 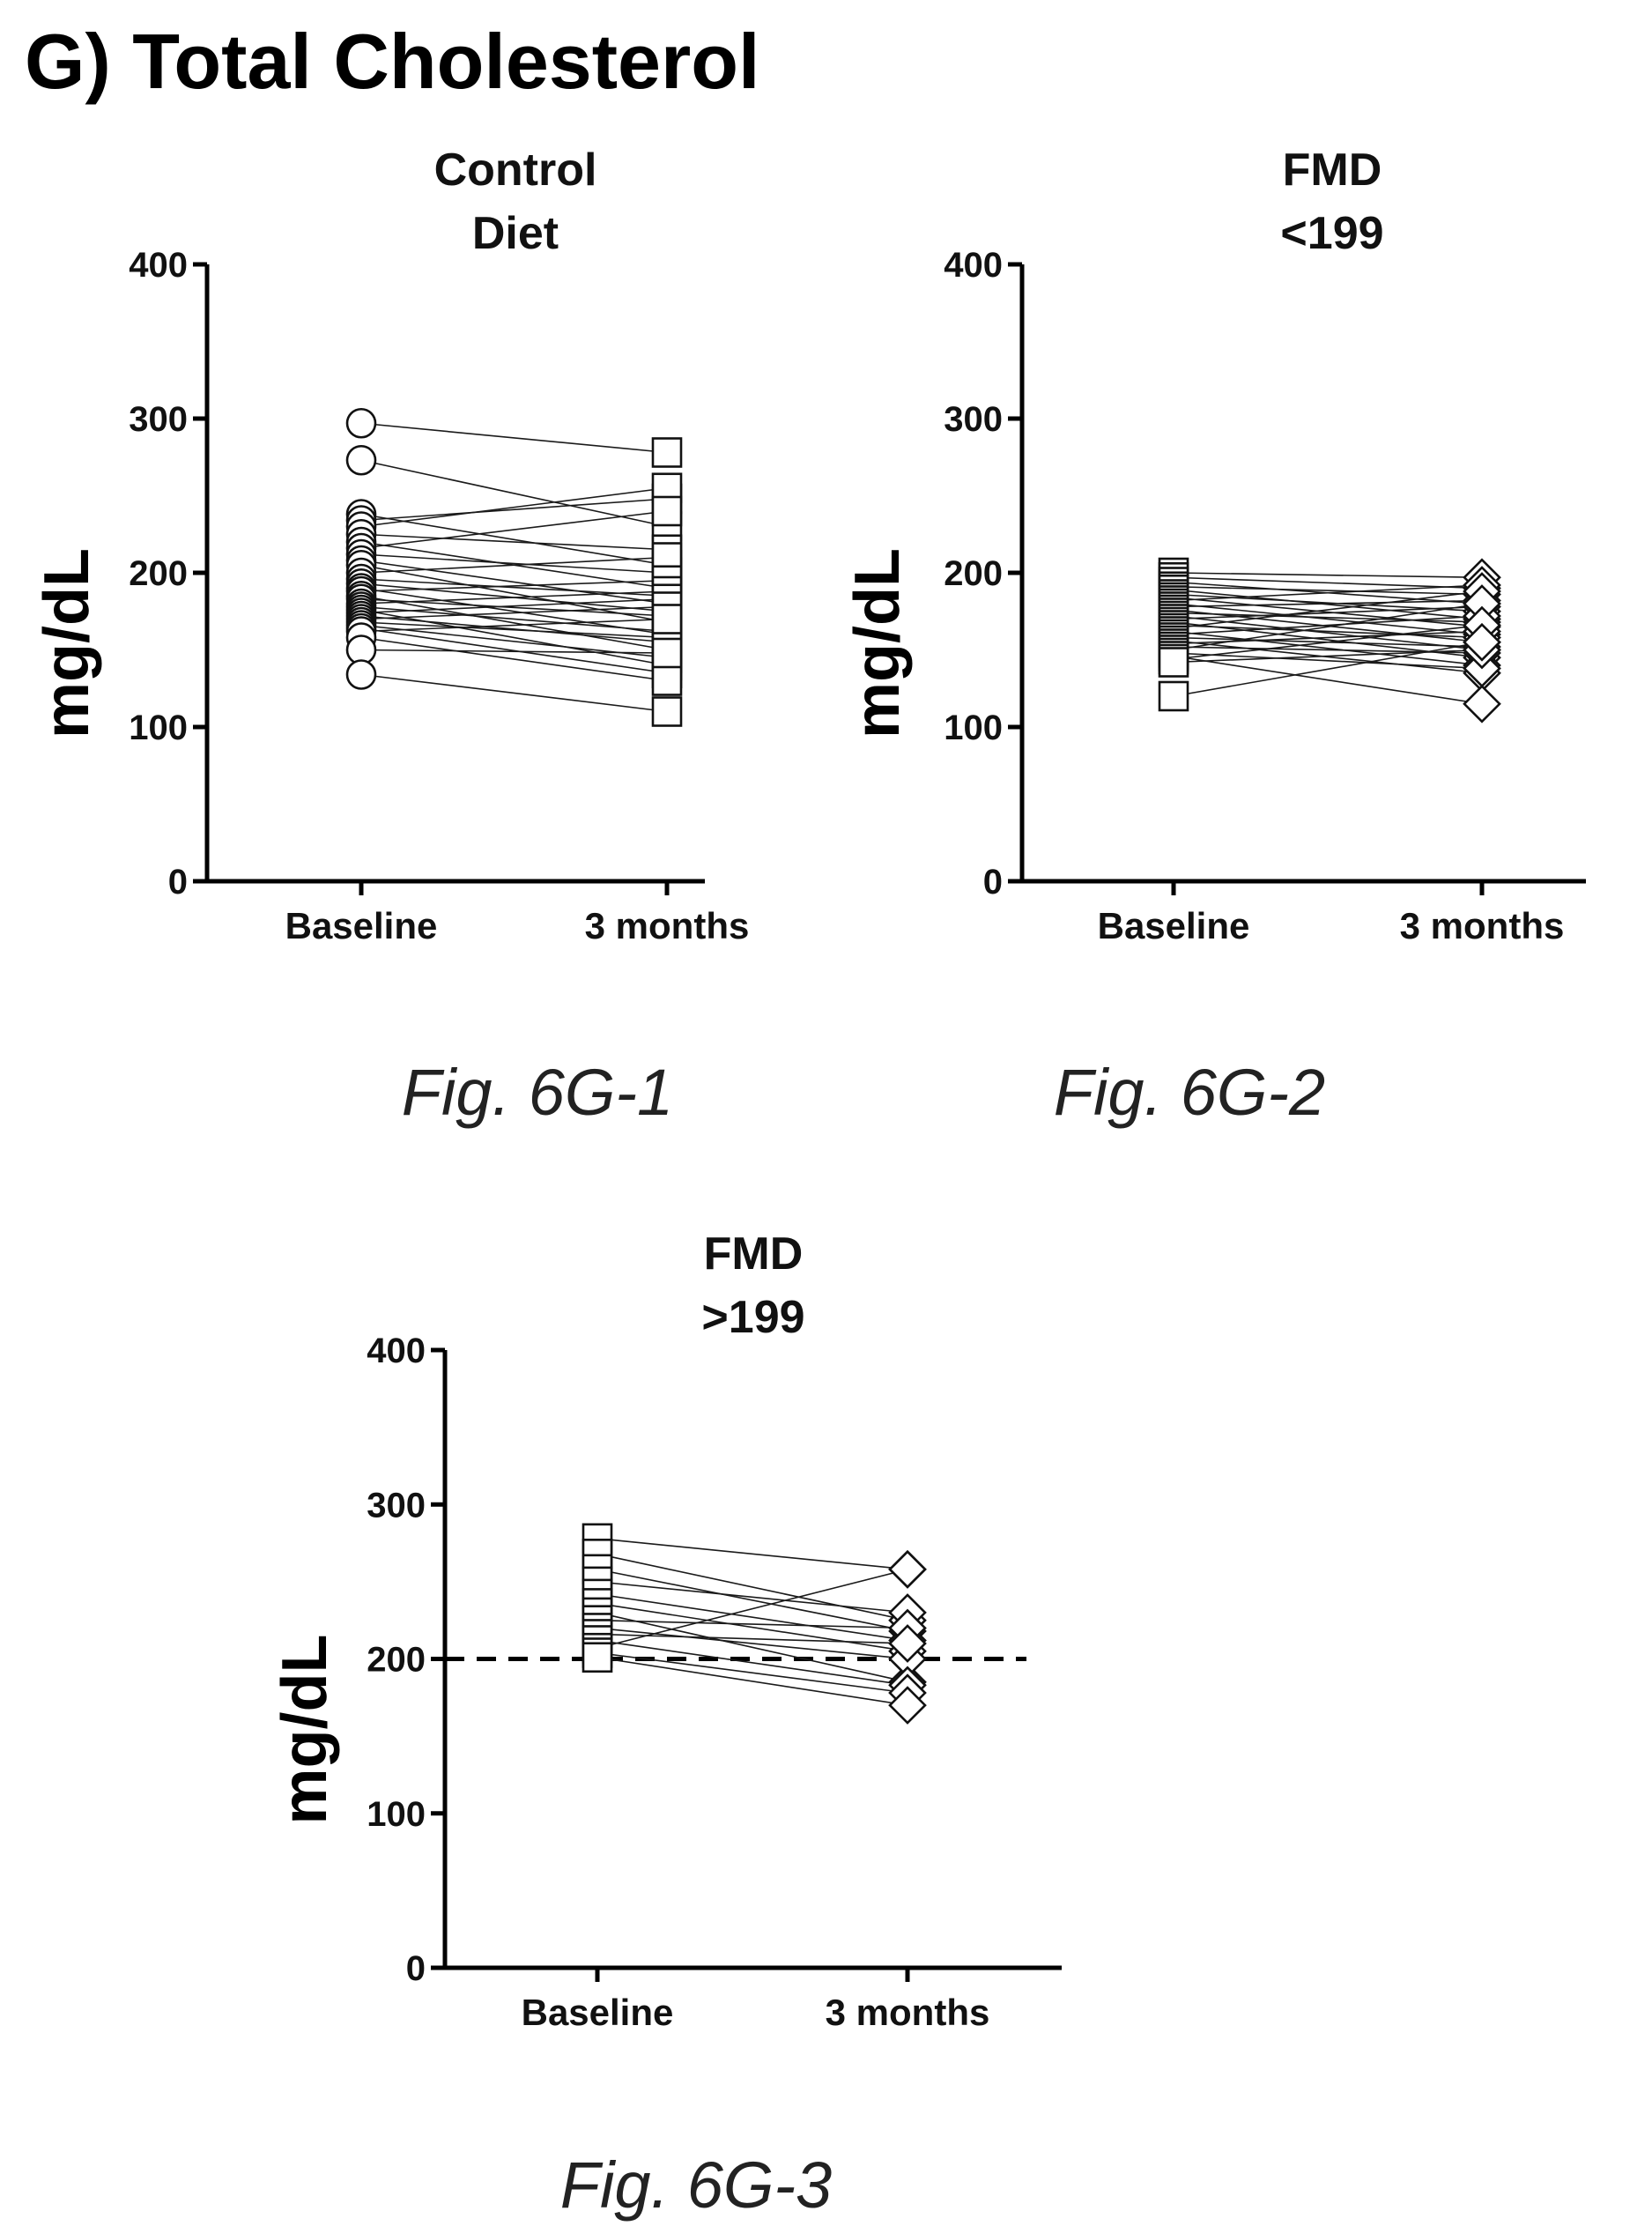 What do you see at coordinates (515, 233) in the screenshot?
I see `chart-title: Diet` at bounding box center [515, 233].